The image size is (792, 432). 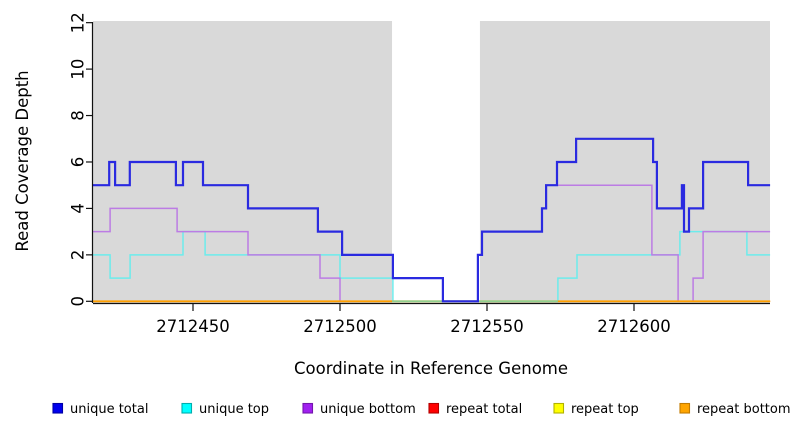 I want to click on no-data-region-layer, so click(x=436, y=162).